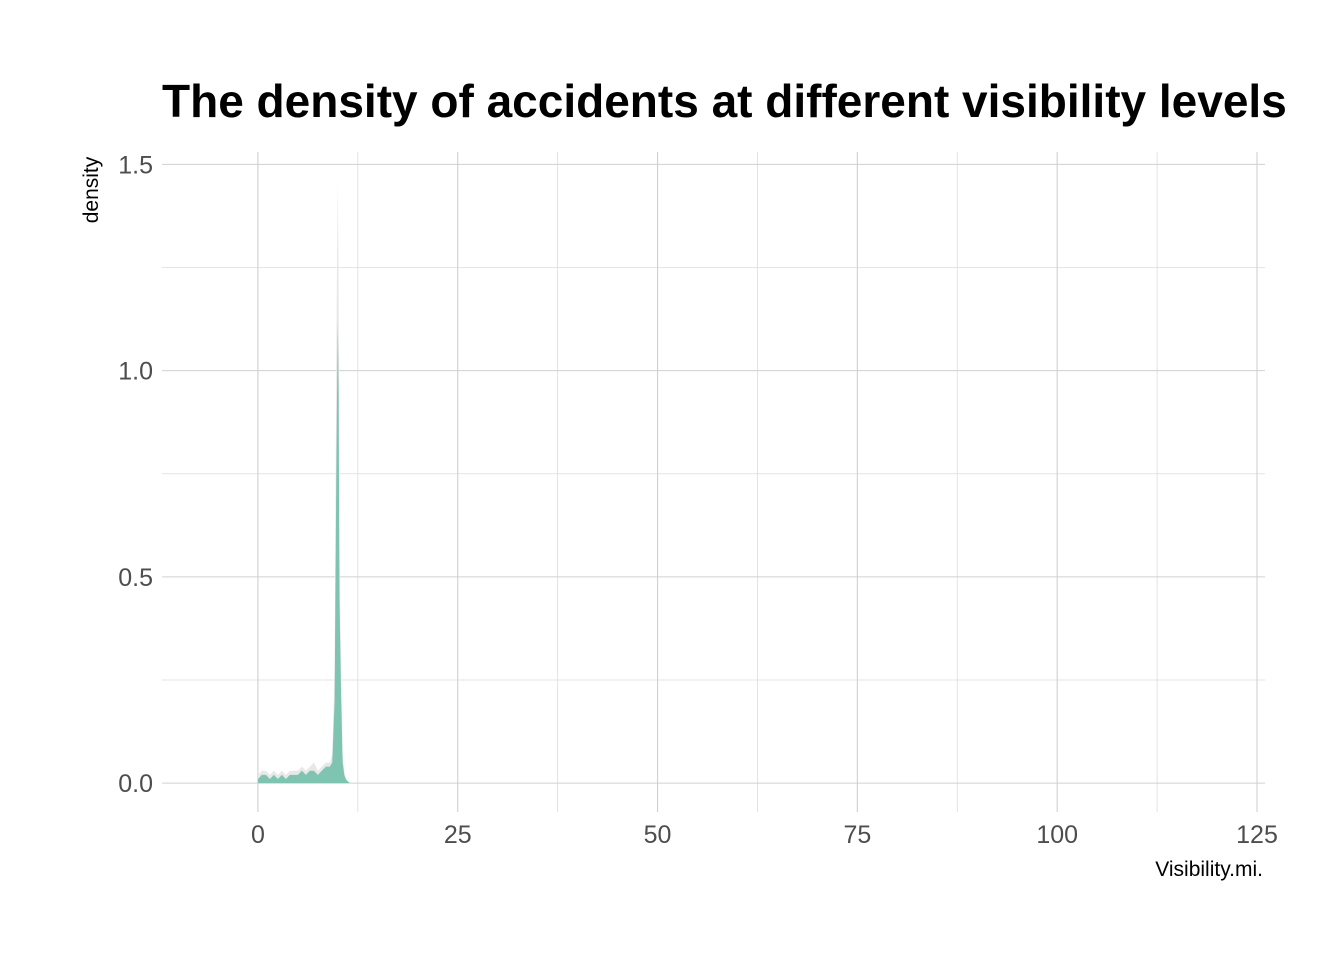 Image resolution: width=1344 pixels, height=960 pixels. Describe the element at coordinates (658, 835) in the screenshot. I see `x-tick-label: 50` at that location.